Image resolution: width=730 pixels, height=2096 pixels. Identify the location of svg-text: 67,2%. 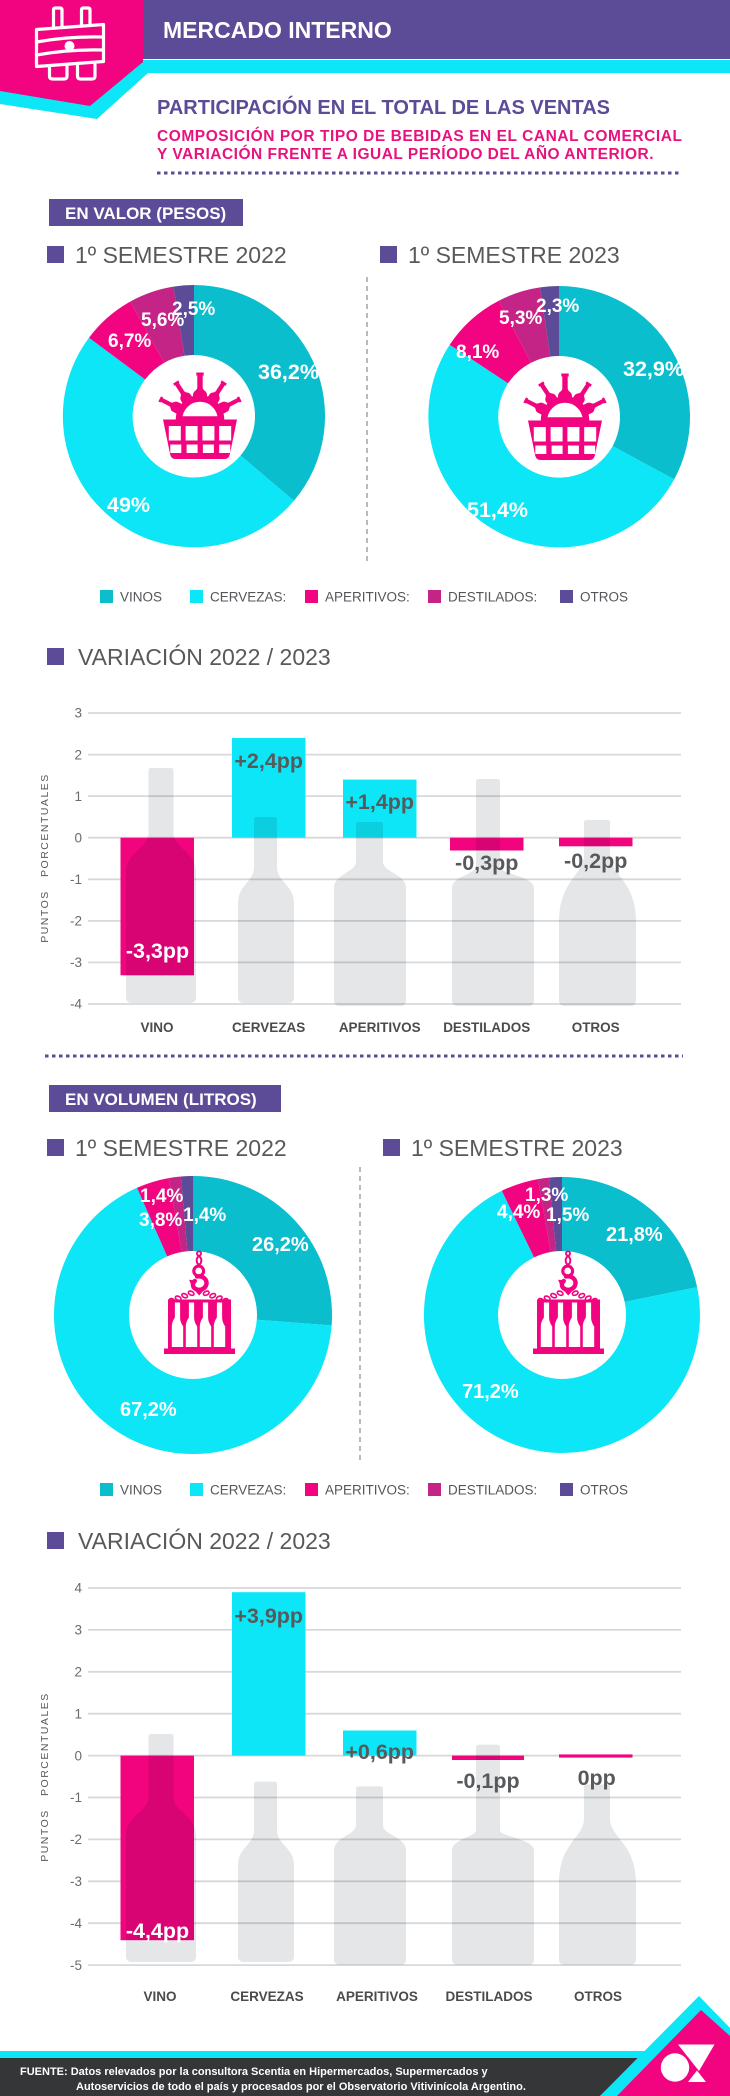
(148, 1410).